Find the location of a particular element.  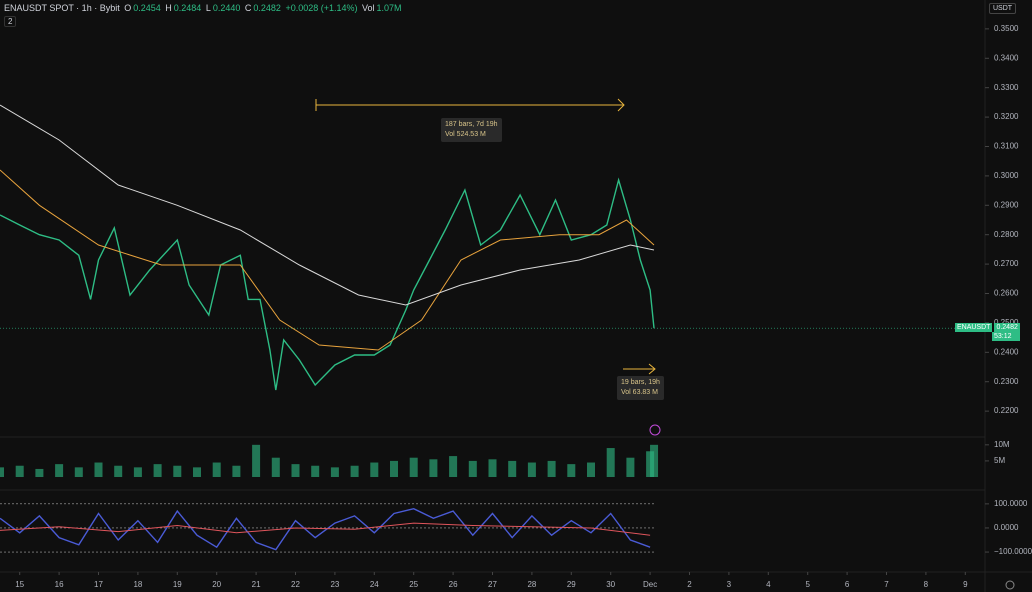

value: 0.2482 is located at coordinates (267, 8).